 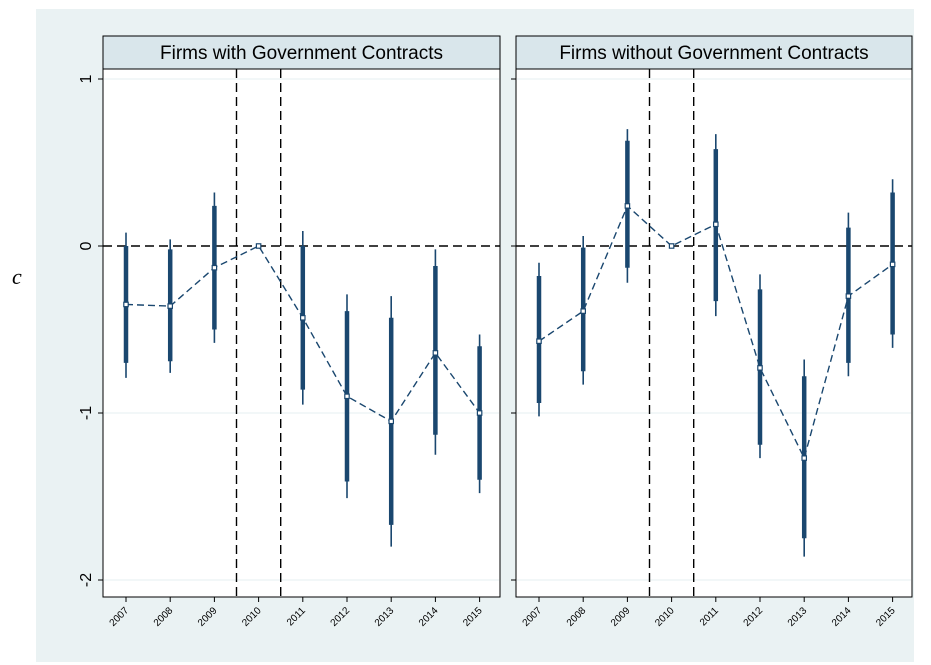 What do you see at coordinates (86, 245) in the screenshot?
I see `y-tick-label: 0` at bounding box center [86, 245].